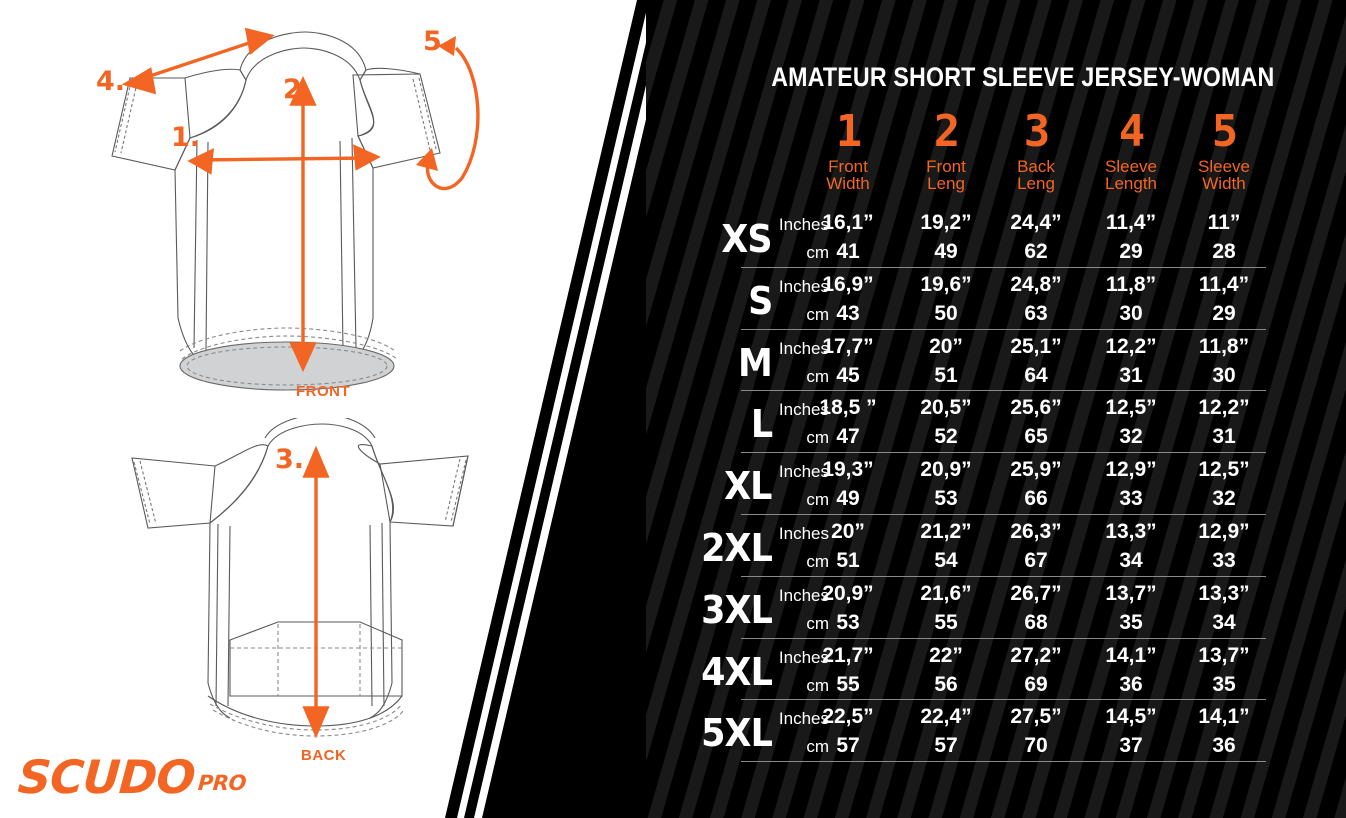  I want to click on row-separator-2xl, so click(1003, 576).